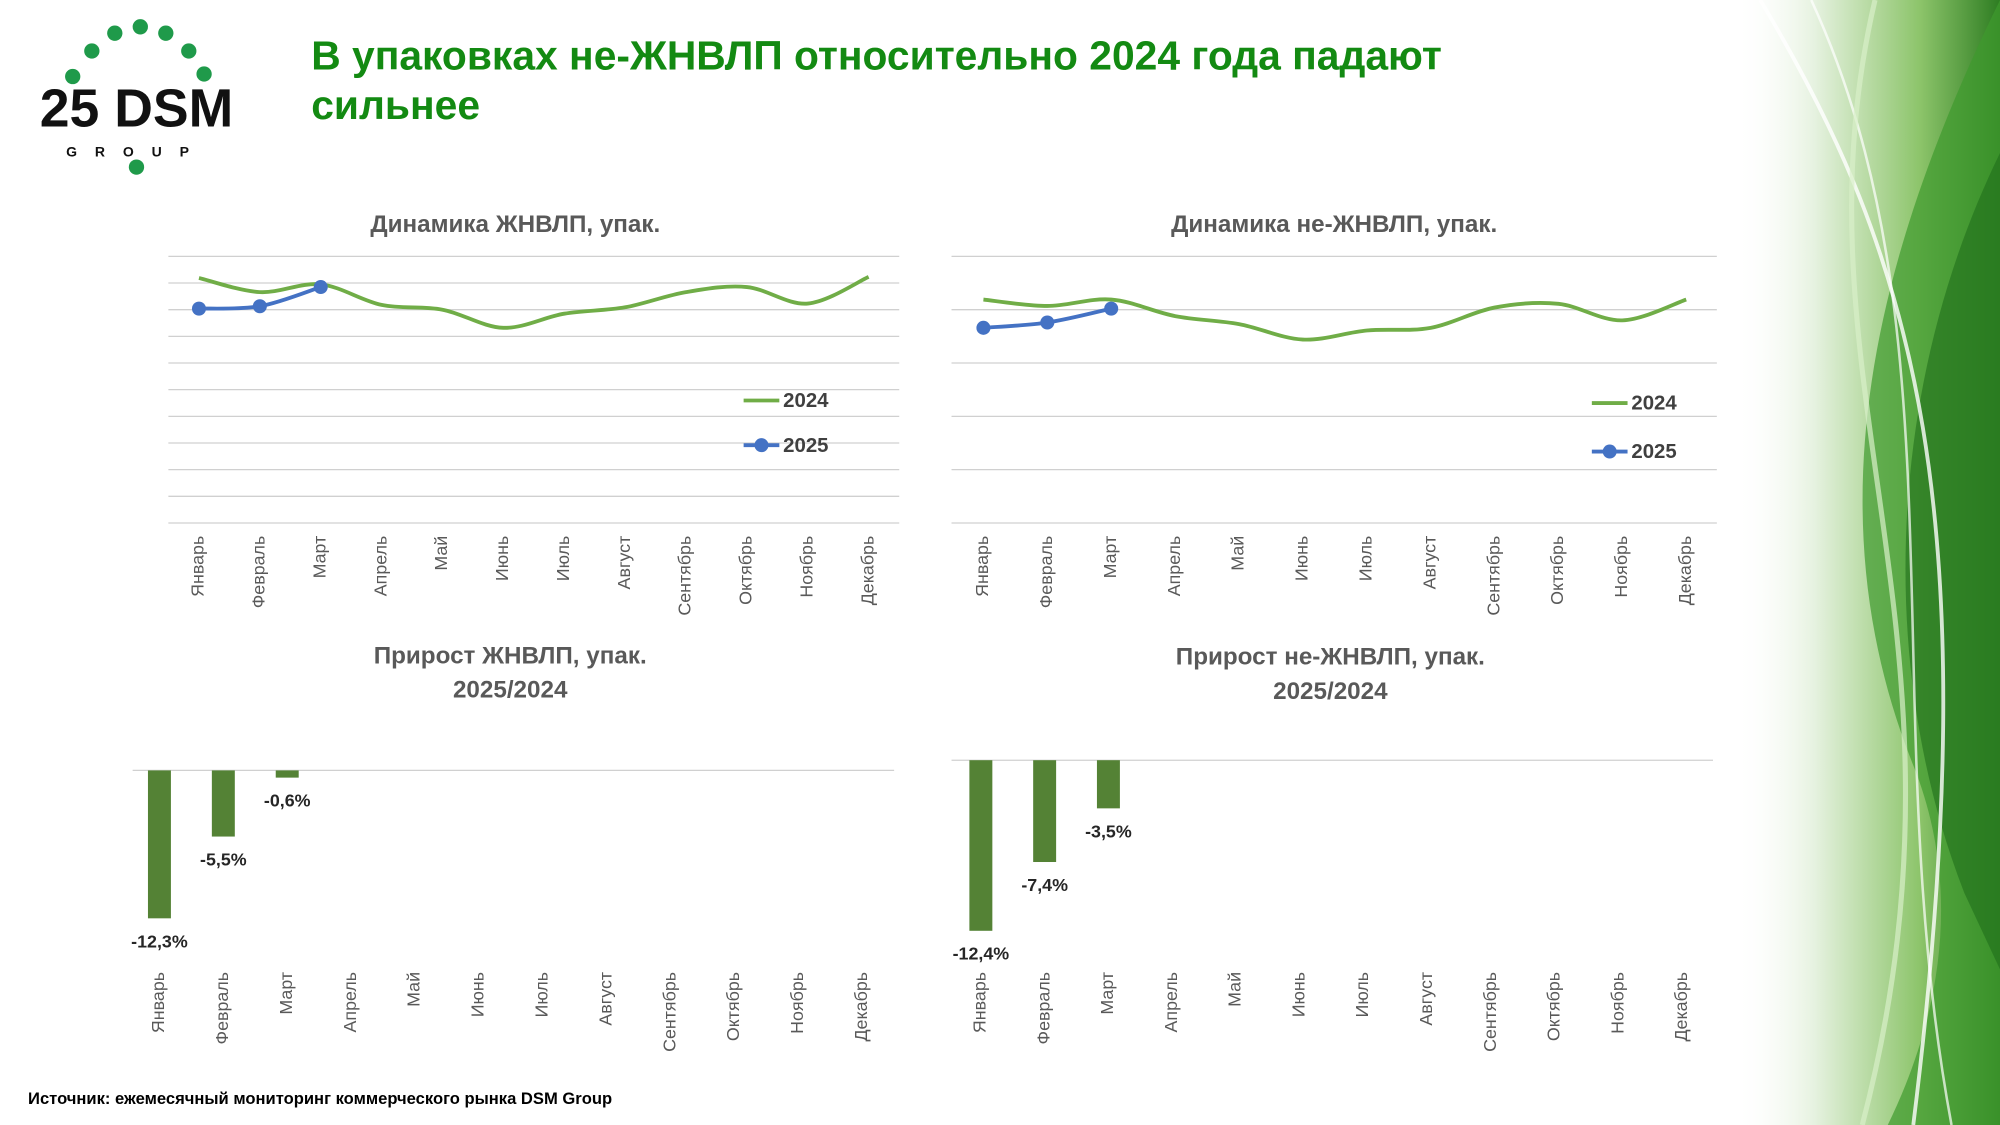  Describe the element at coordinates (1044, 885) in the screenshot. I see `data-label: -7,4%` at that location.